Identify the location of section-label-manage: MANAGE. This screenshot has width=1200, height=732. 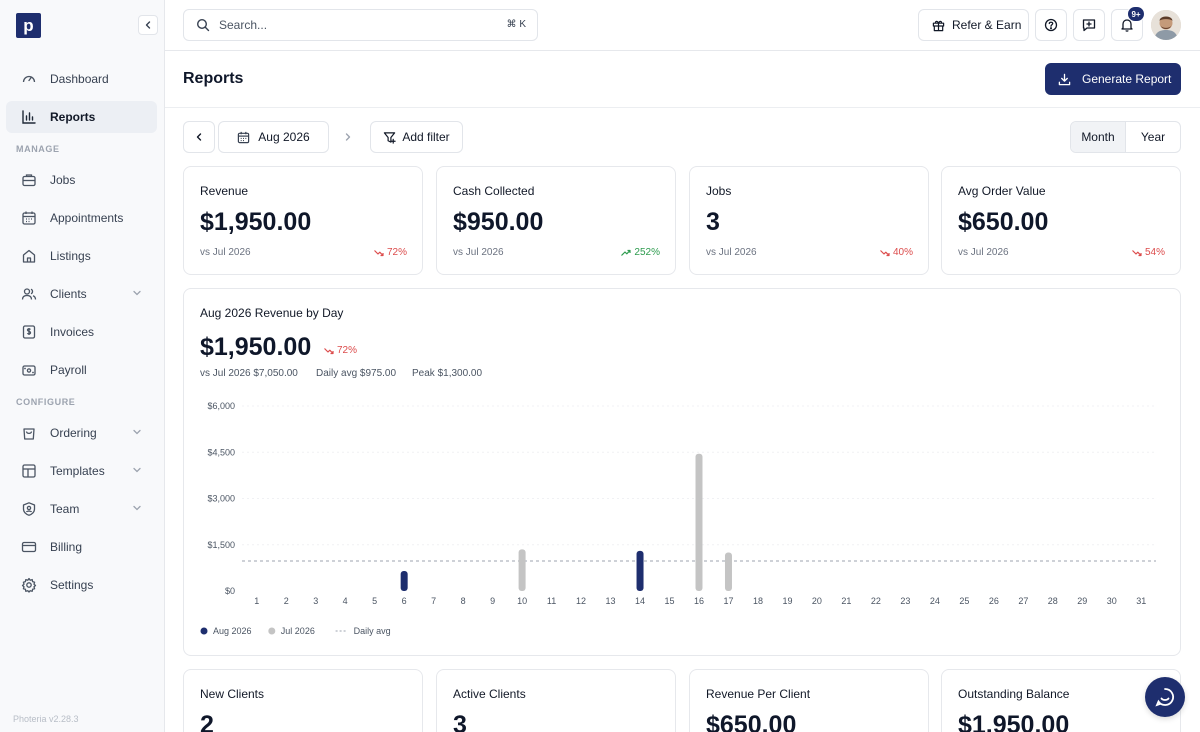
(38, 149).